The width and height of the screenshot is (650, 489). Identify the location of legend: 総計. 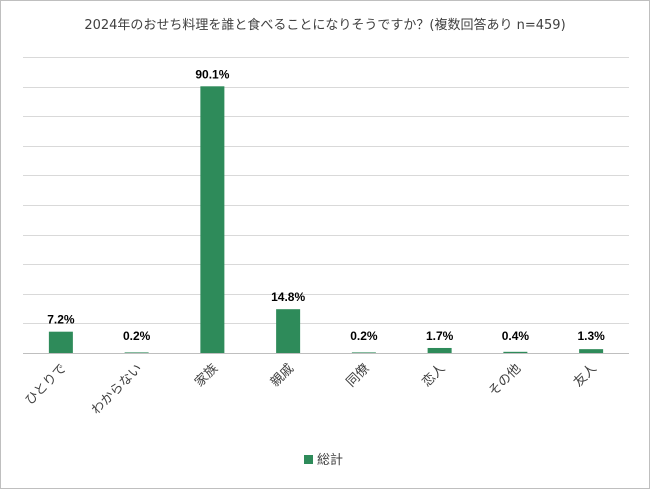
(323, 460).